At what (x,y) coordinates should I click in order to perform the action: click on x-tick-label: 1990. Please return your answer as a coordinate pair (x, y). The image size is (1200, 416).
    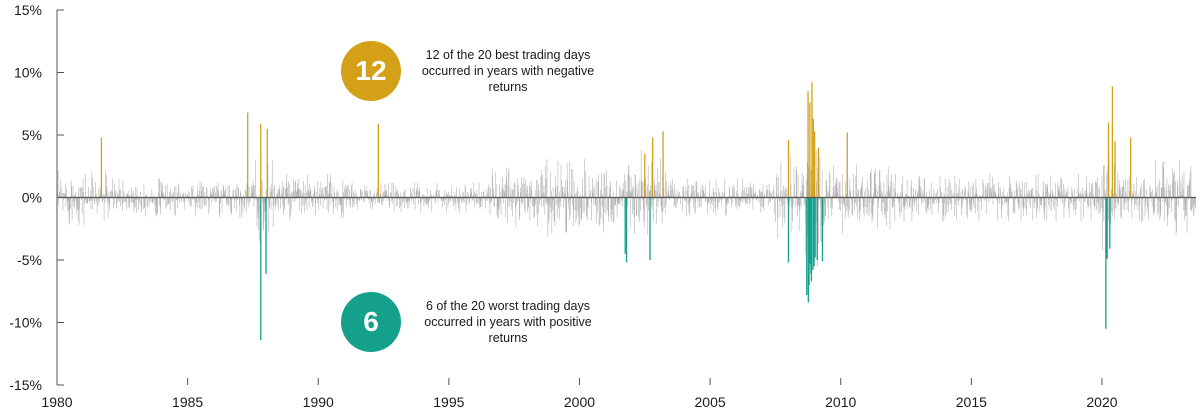
    Looking at the image, I should click on (318, 402).